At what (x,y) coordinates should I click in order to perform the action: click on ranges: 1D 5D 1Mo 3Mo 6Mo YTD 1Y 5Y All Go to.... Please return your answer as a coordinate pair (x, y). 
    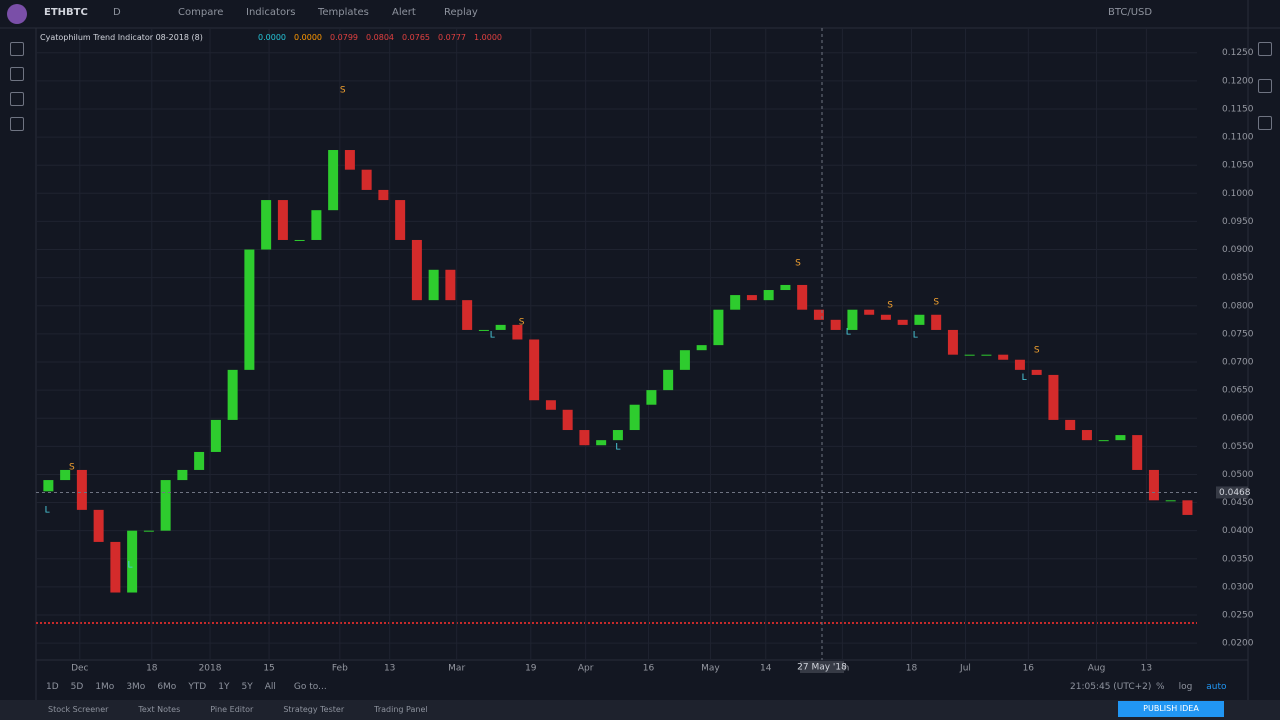
    Looking at the image, I should click on (186, 687).